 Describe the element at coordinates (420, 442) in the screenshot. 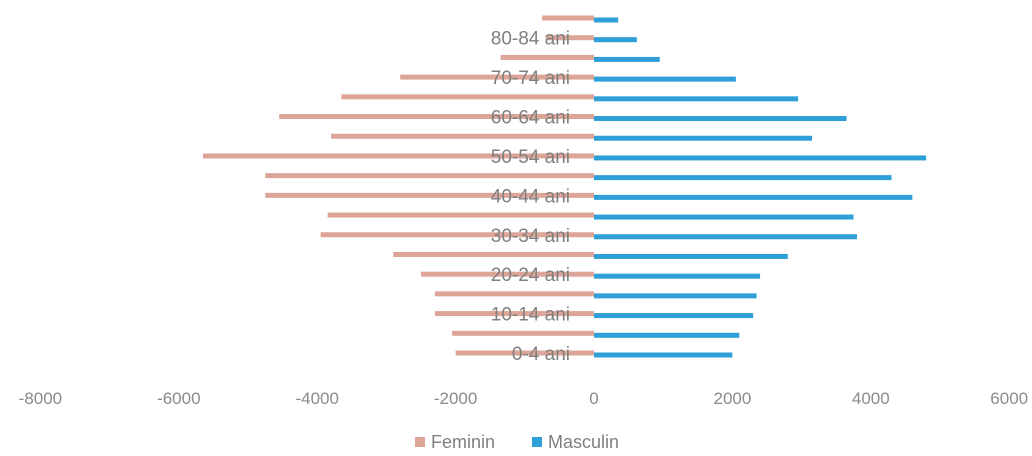

I see `legend-swatch-feminin` at that location.